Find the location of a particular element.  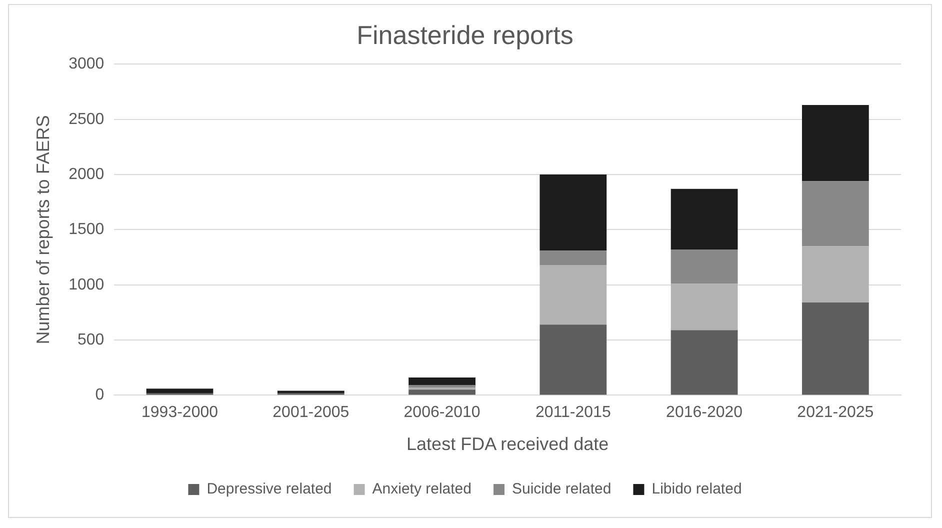

y-tick-label: 3000 is located at coordinates (86, 64).